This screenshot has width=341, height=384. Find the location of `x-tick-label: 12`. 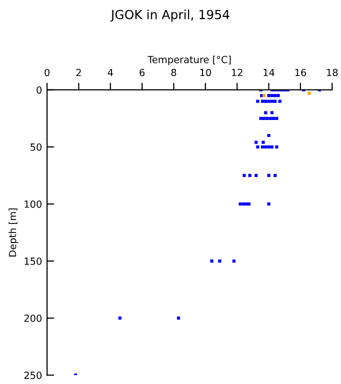

x-tick-label: 12 is located at coordinates (237, 72).